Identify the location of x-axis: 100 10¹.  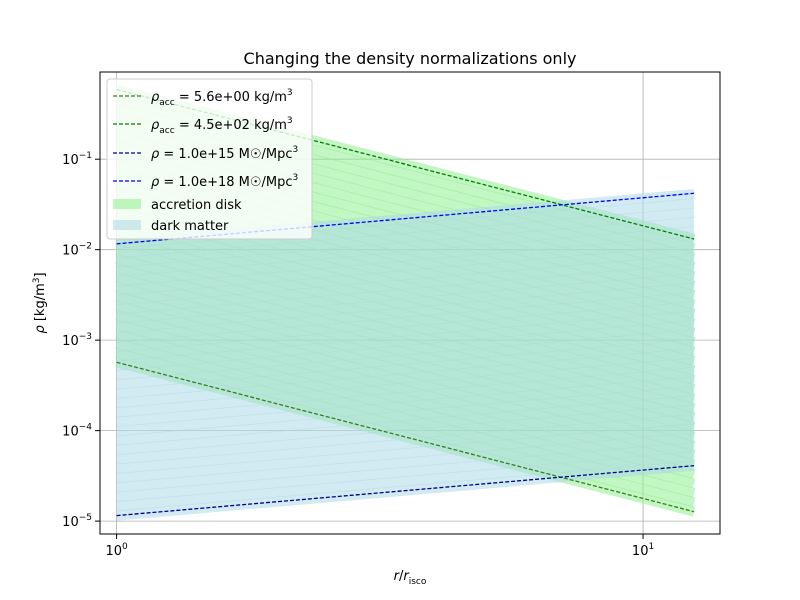
(379, 546).